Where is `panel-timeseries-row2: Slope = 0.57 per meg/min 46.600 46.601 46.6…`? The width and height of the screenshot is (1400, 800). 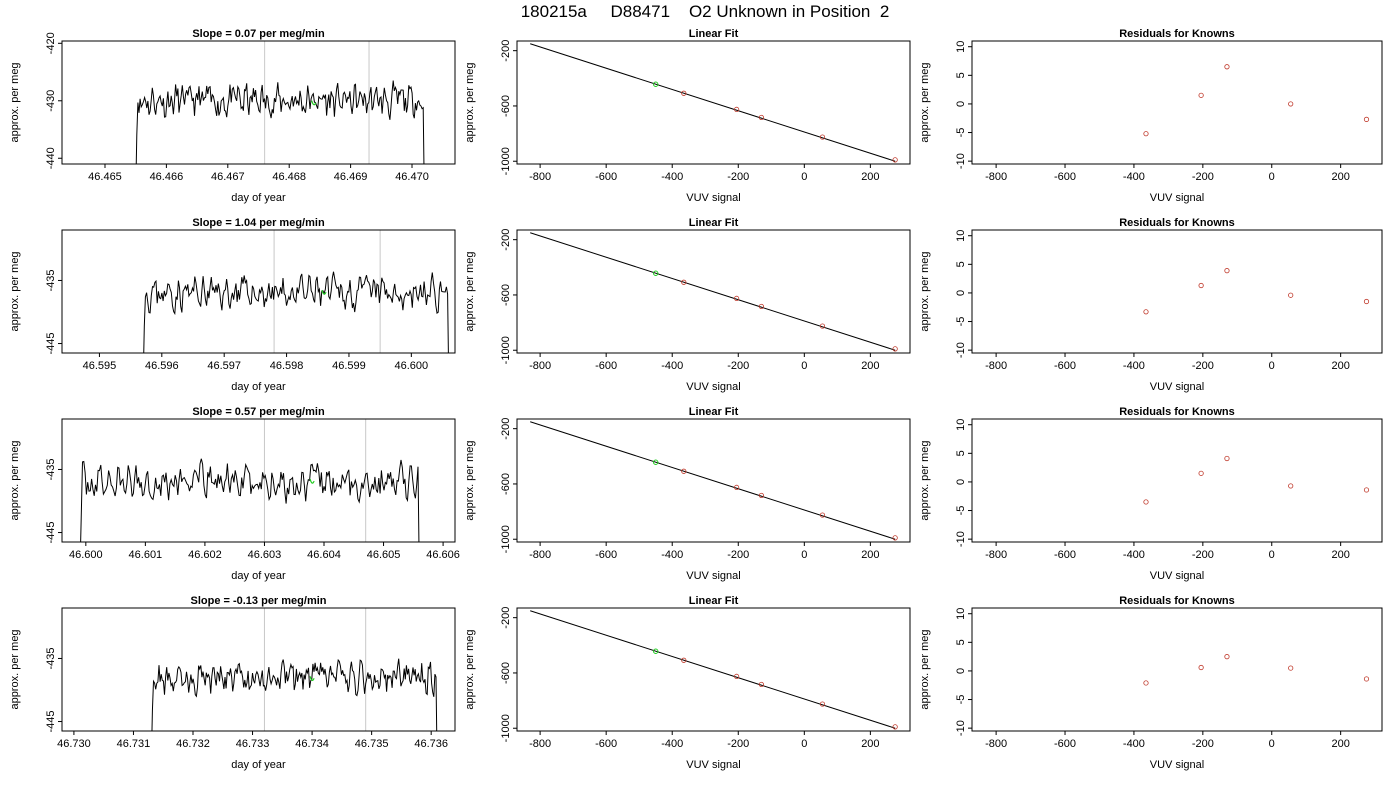 panel-timeseries-row2: Slope = 0.57 per meg/min 46.600 46.601 46.6… is located at coordinates (234, 494).